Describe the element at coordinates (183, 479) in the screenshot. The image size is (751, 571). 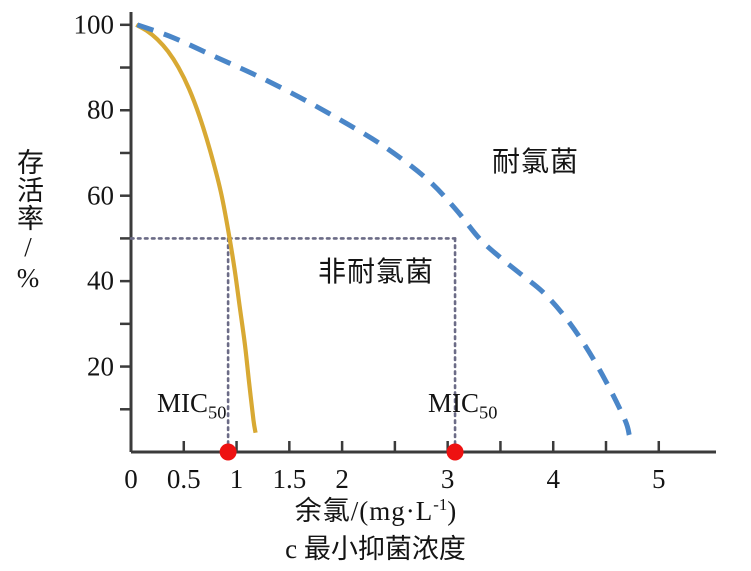
I see `x-tick-label: 0.5` at that location.